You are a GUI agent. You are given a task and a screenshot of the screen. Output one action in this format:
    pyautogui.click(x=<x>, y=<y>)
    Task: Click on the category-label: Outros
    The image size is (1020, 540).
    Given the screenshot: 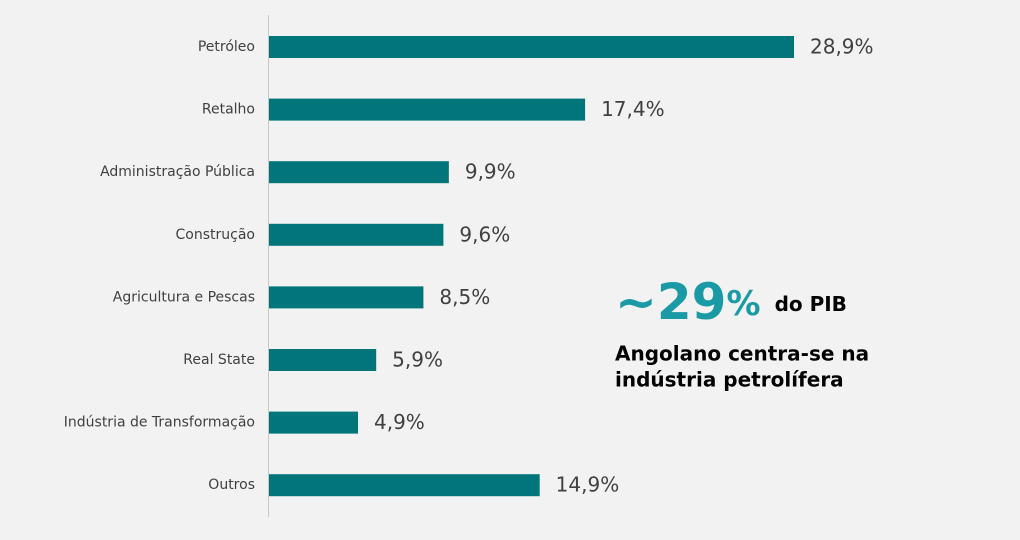 What is the action you would take?
    pyautogui.click(x=231, y=485)
    